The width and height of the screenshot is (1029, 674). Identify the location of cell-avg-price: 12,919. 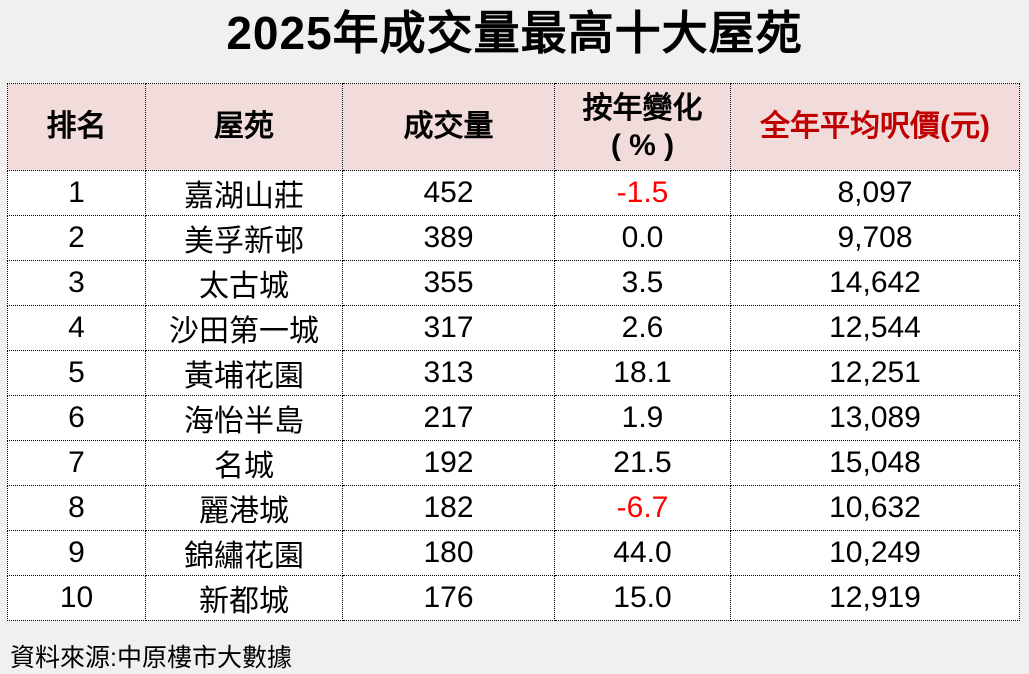
(875, 598).